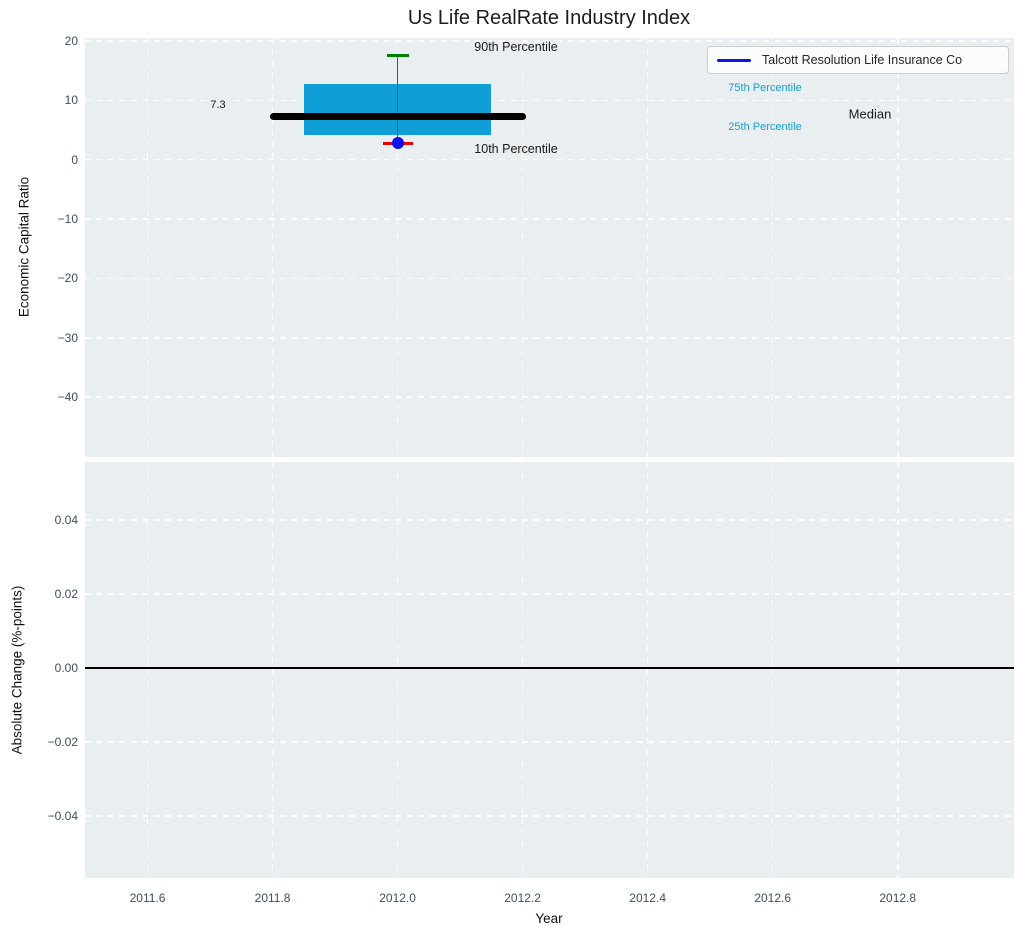  Describe the element at coordinates (62, 815) in the screenshot. I see `bottom-y-tick-label: −0.04` at that location.